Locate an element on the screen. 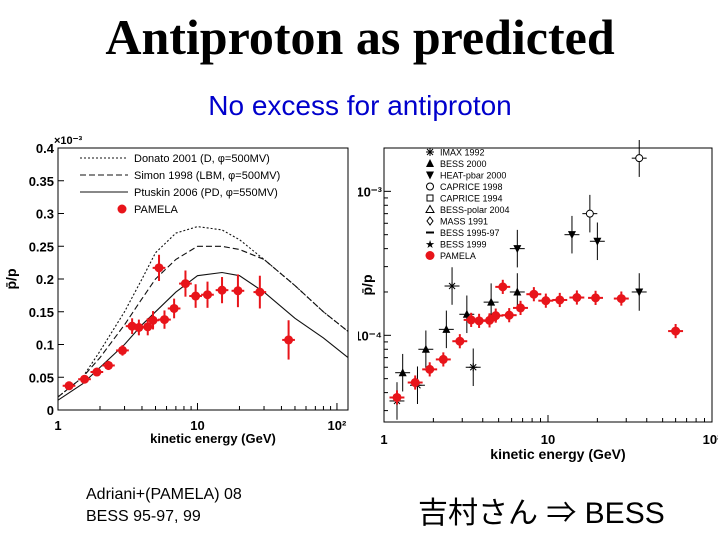  y-tick-label: 0.2 is located at coordinates (45, 279).